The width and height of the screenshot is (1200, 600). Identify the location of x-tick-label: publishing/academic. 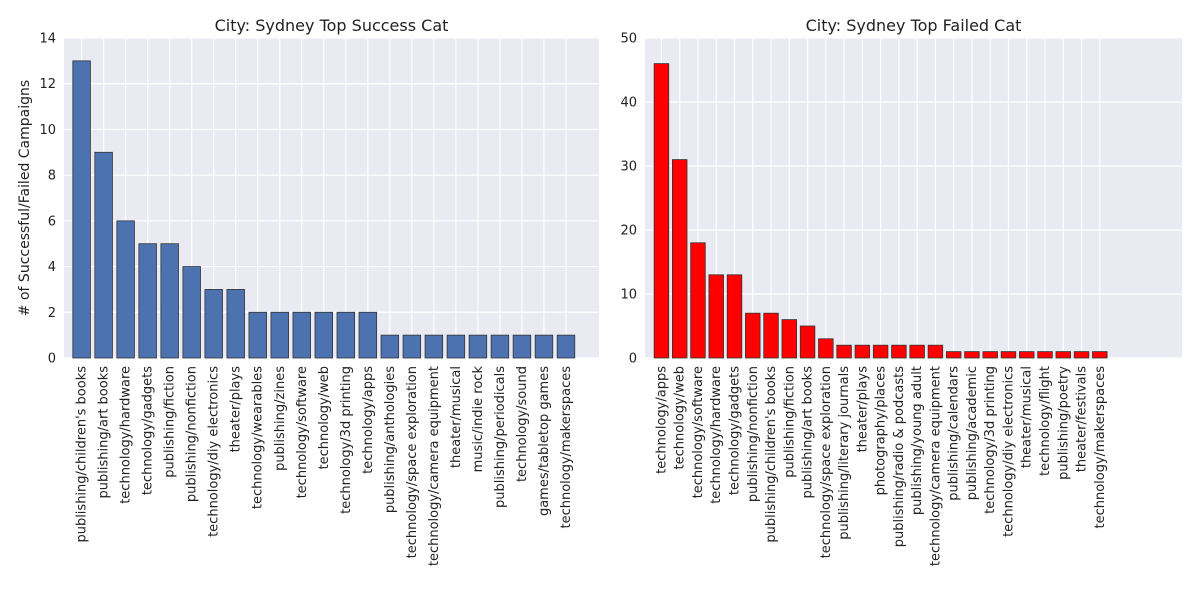
(972, 433).